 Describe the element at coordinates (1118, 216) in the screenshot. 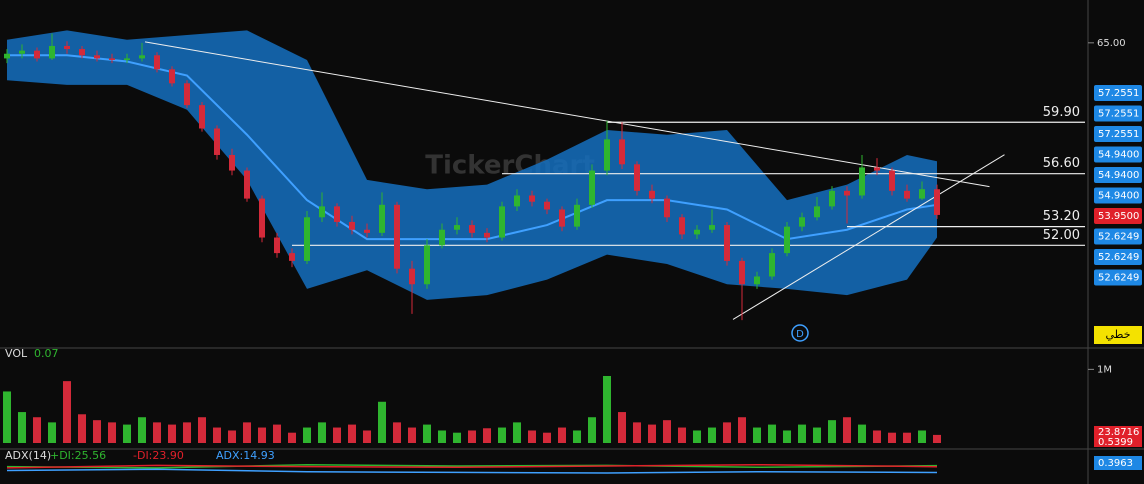

I see `price-badge-label: 53.9500` at that location.